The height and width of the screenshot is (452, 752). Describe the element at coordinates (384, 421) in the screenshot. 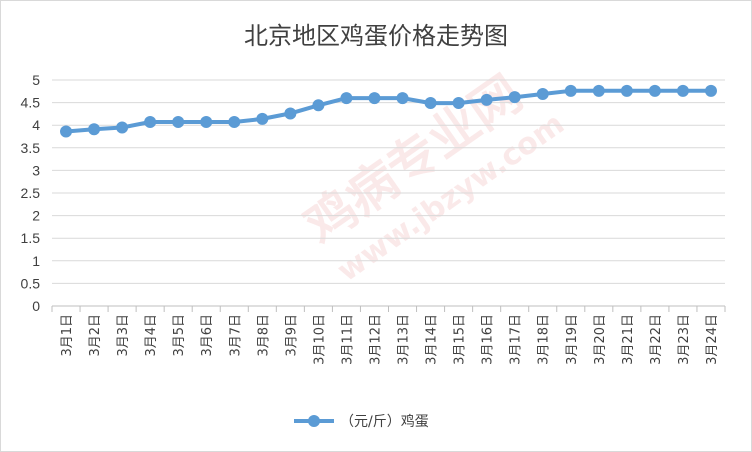

I see `legend-label: （元/斤）鸡蛋` at that location.